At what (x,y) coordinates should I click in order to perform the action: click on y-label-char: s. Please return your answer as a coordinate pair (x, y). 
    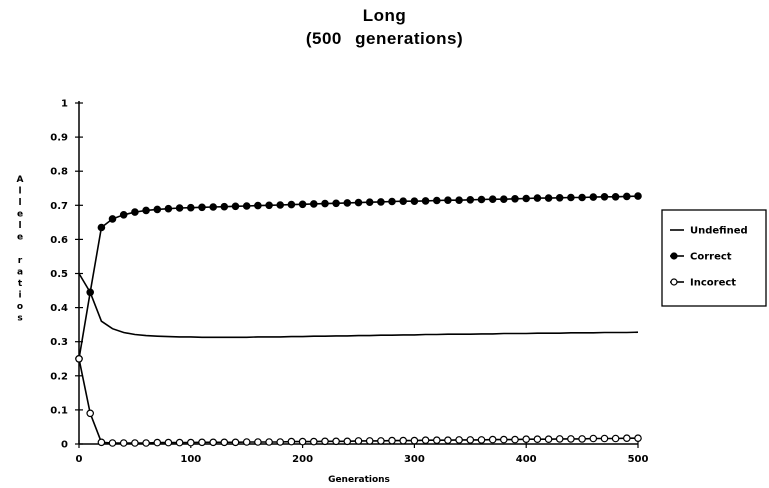
    Looking at the image, I should click on (19, 319).